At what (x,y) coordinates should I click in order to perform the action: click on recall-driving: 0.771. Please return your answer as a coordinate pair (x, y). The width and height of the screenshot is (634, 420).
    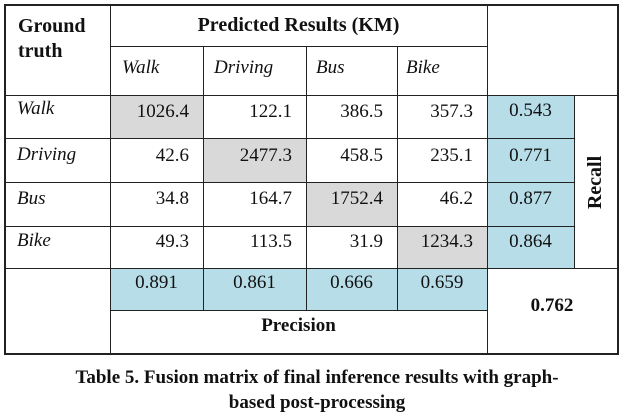
    Looking at the image, I should click on (530, 155).